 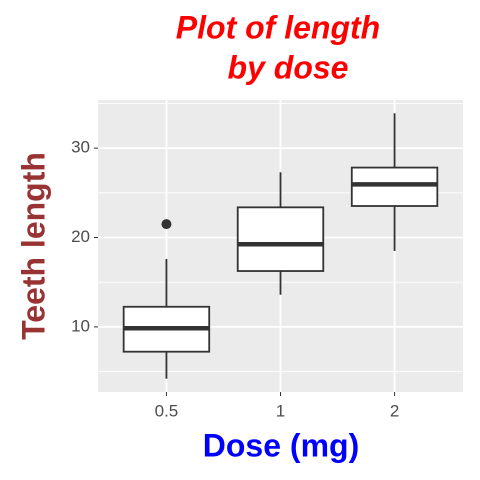 I want to click on y-tick-label: 20, so click(x=80, y=236).